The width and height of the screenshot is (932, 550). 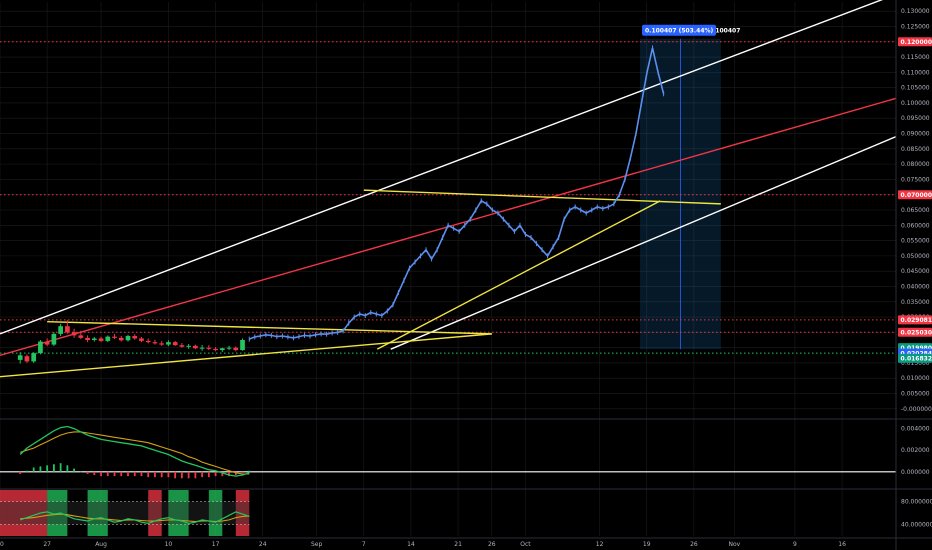 What do you see at coordinates (423, 544) in the screenshot?
I see `time-axis: 20 27 Aug 10 17 24 Sep 7 14 21 26 Oct 12 19 26 Nov 9 16` at bounding box center [423, 544].